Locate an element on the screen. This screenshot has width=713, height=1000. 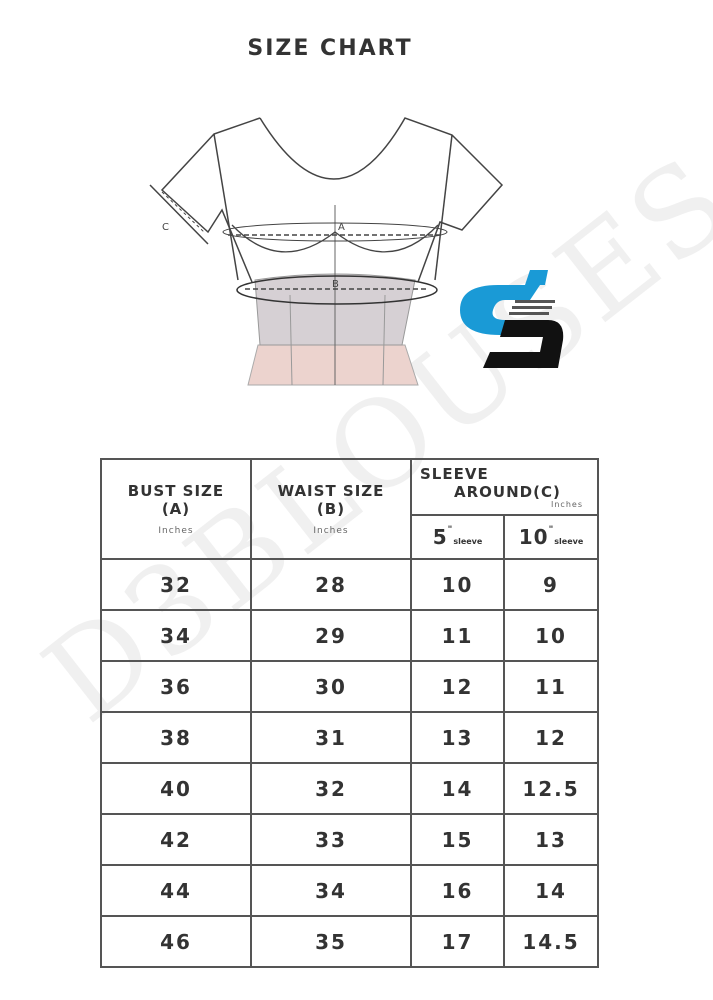
cell-waist: 35 is located at coordinates (331, 941).